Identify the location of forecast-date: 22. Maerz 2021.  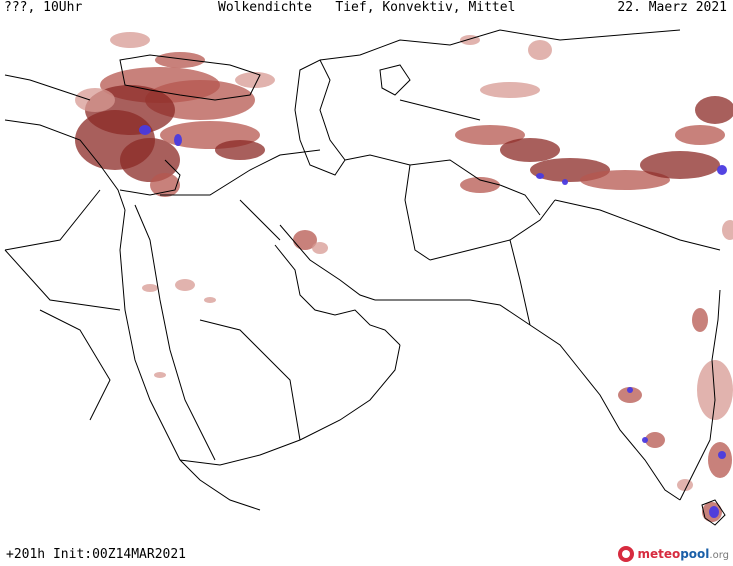
(672, 7).